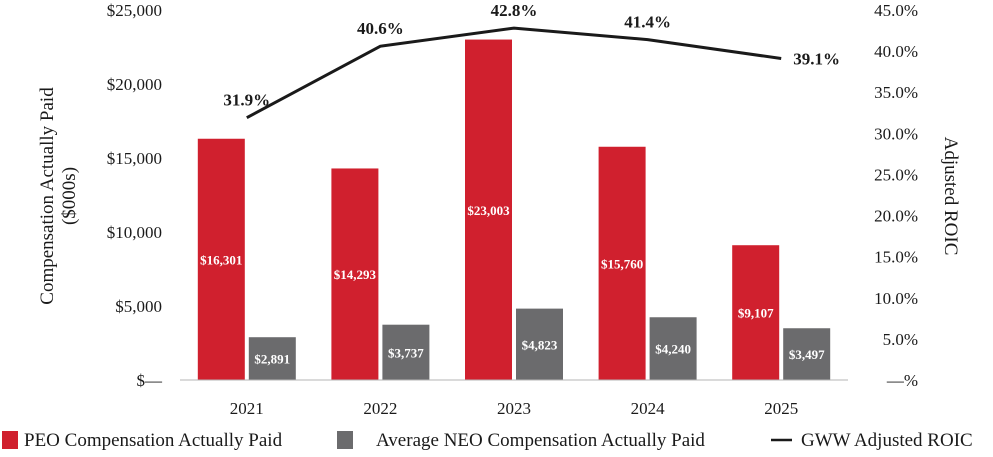 The height and width of the screenshot is (457, 993). I want to click on line-value-label: 39.1%, so click(816, 59).